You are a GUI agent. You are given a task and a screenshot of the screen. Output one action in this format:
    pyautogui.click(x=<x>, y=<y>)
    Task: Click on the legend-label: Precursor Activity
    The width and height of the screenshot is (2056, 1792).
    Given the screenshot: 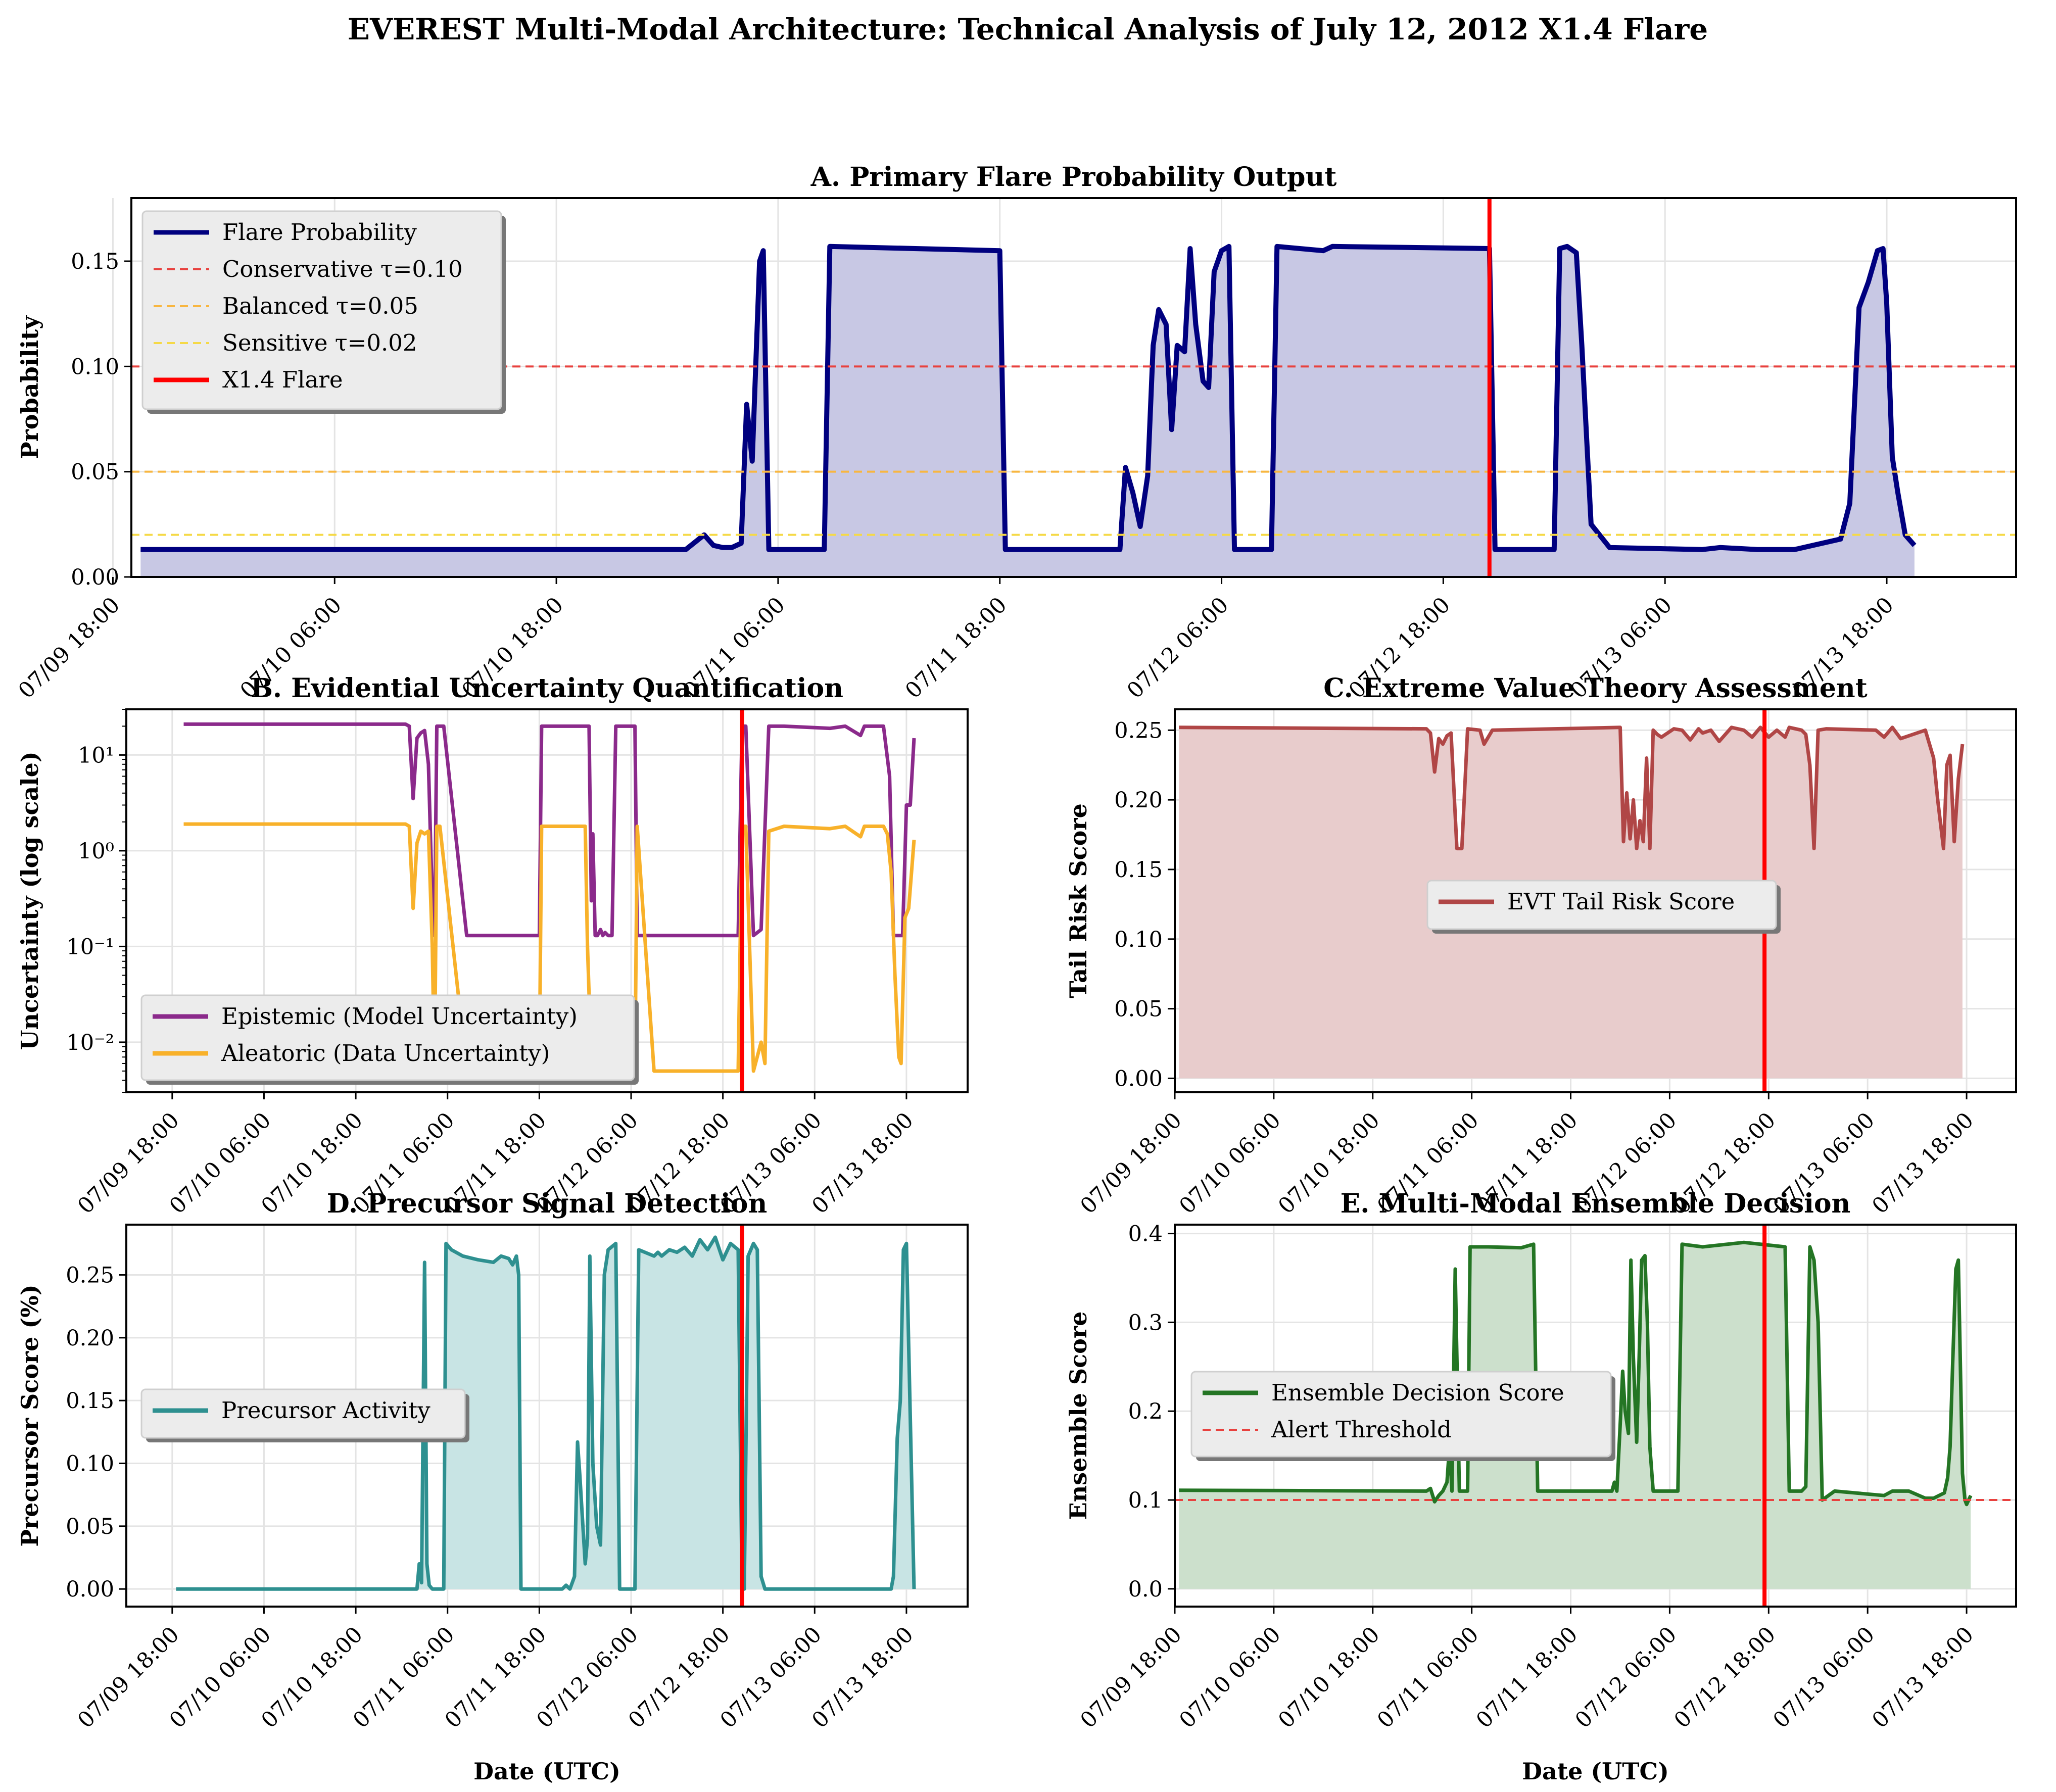 What is the action you would take?
    pyautogui.click(x=326, y=1410)
    